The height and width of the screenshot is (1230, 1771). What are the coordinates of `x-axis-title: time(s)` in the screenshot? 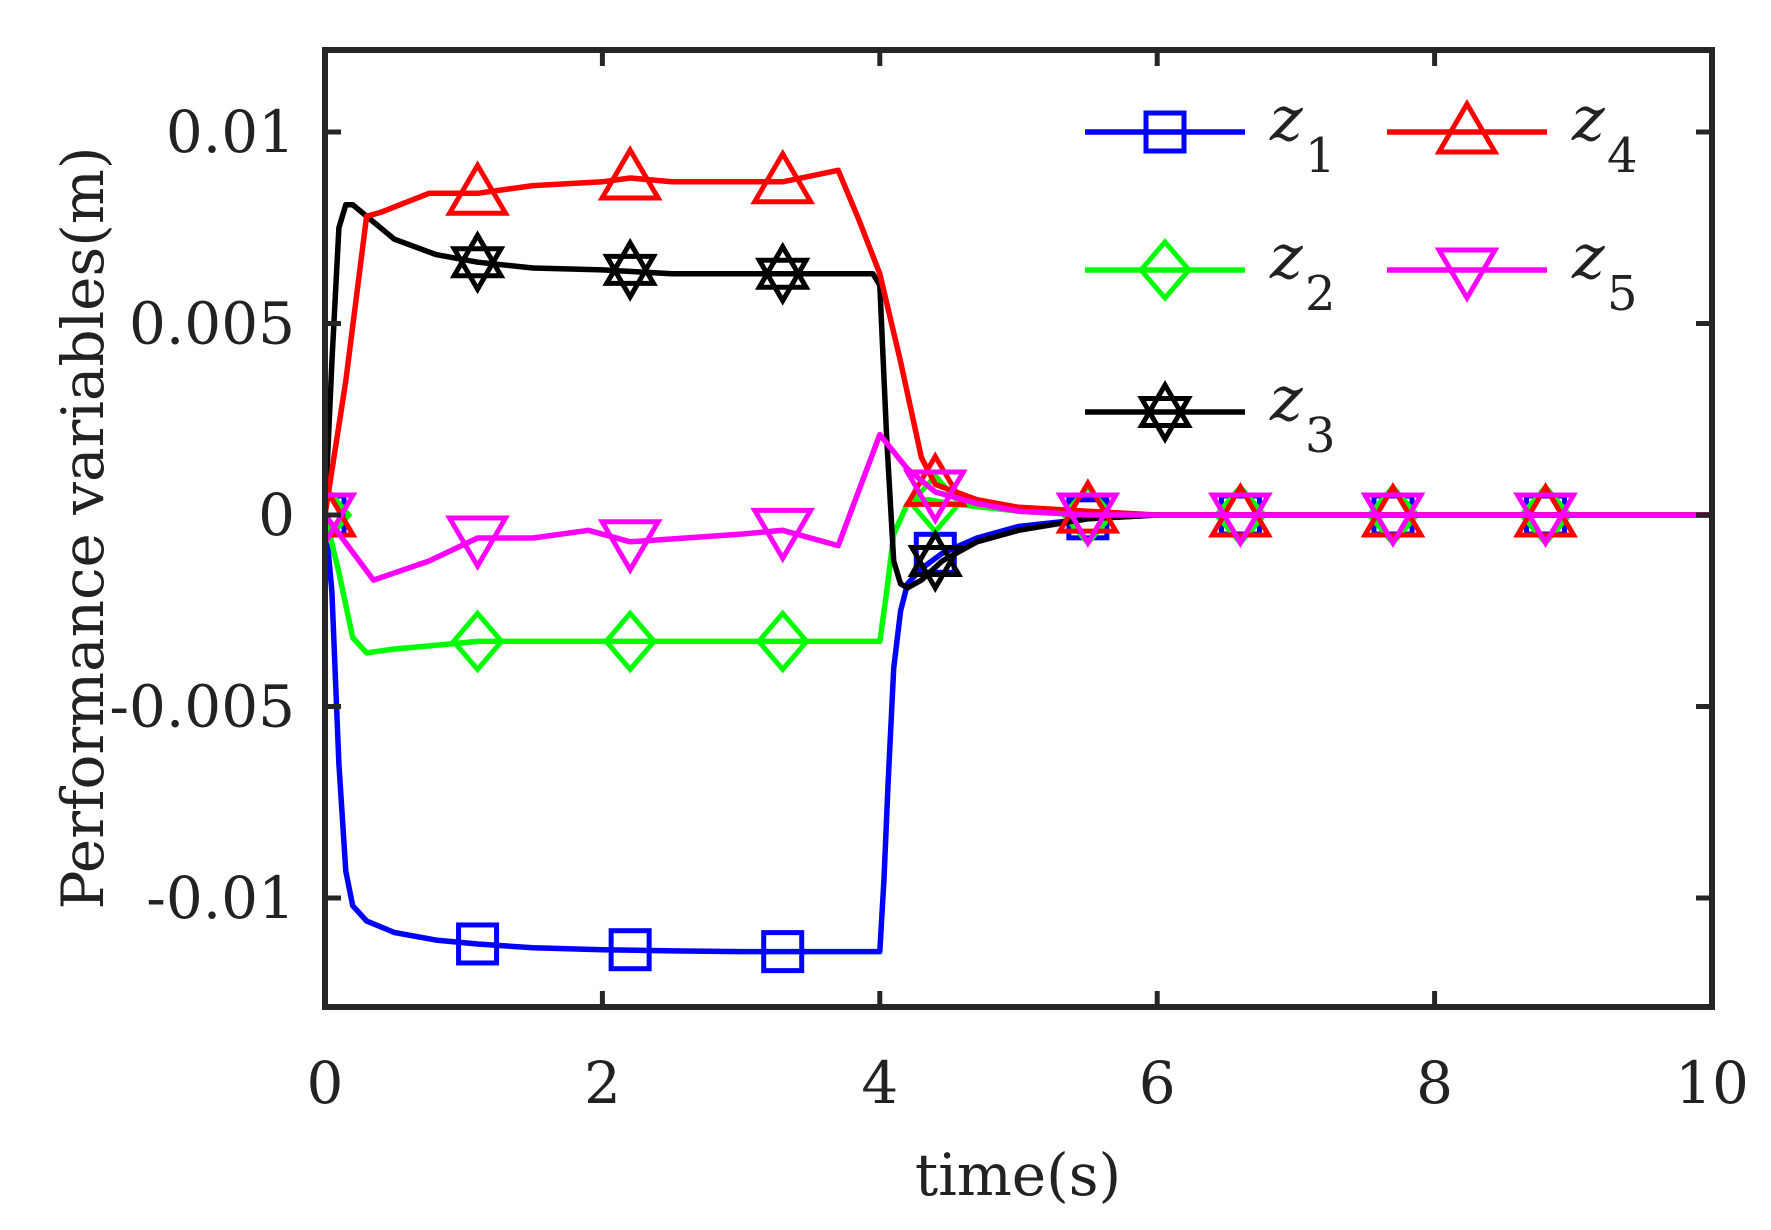 It's located at (1018, 1175).